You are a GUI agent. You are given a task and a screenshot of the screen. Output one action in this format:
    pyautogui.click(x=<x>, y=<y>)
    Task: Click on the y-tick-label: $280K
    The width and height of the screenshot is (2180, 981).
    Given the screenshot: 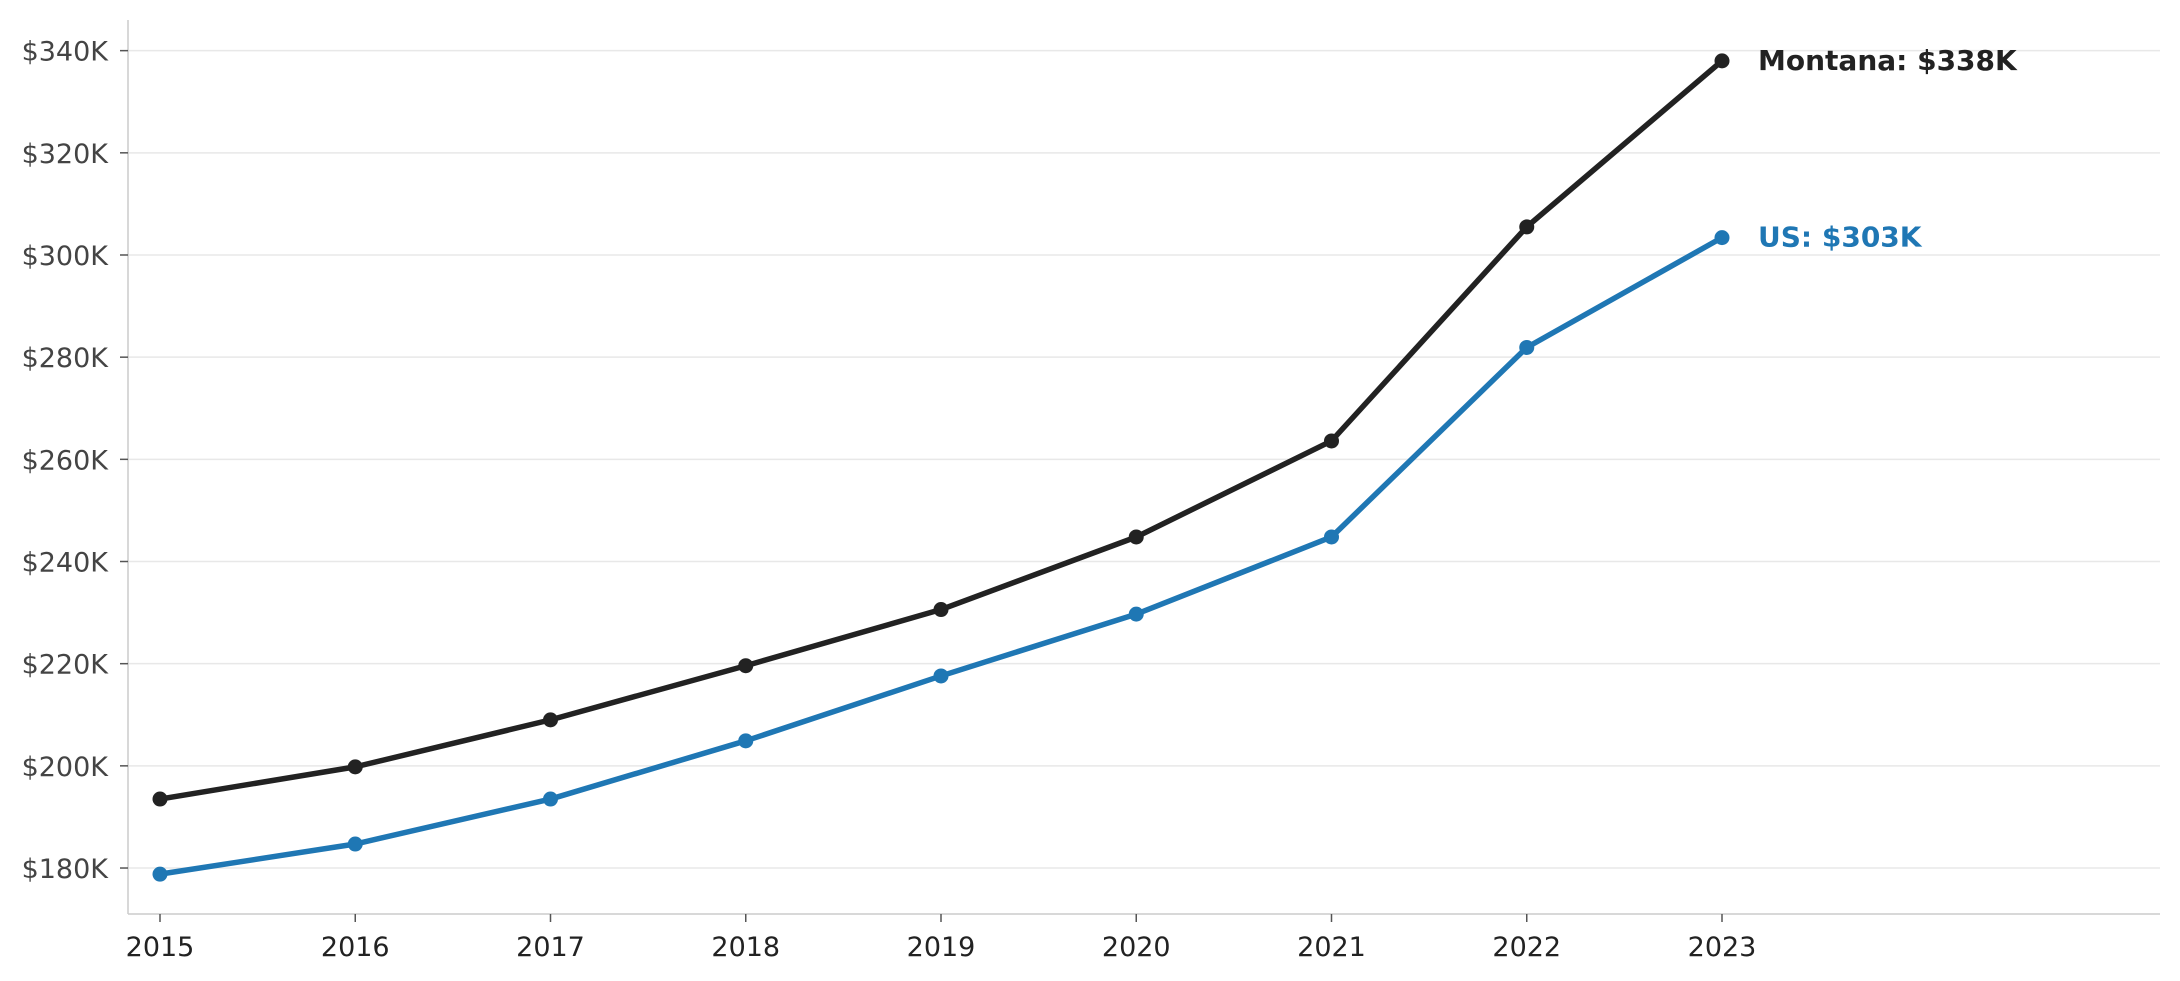 What is the action you would take?
    pyautogui.click(x=66, y=358)
    